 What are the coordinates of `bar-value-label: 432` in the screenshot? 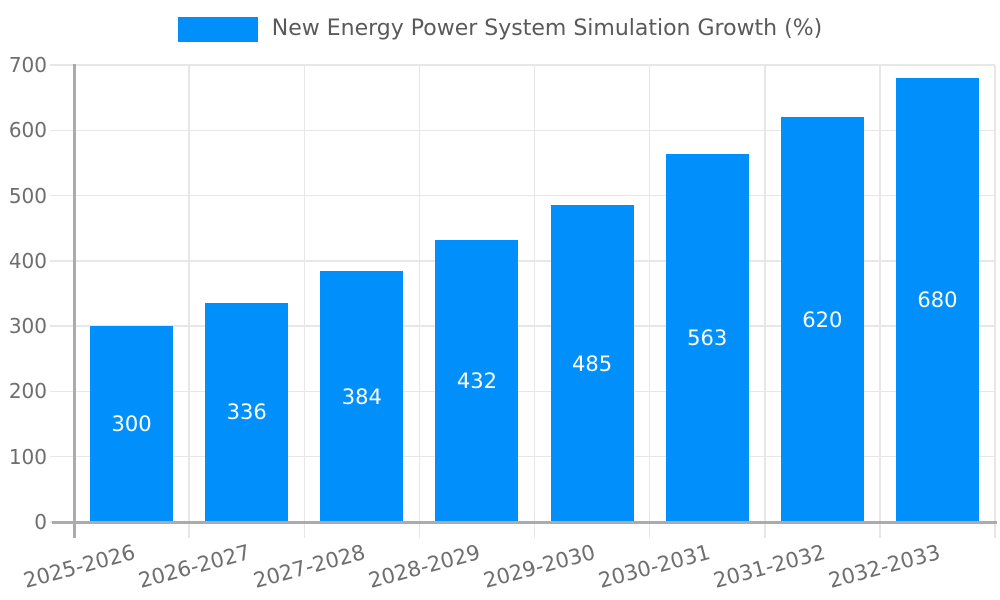 It's located at (476, 380).